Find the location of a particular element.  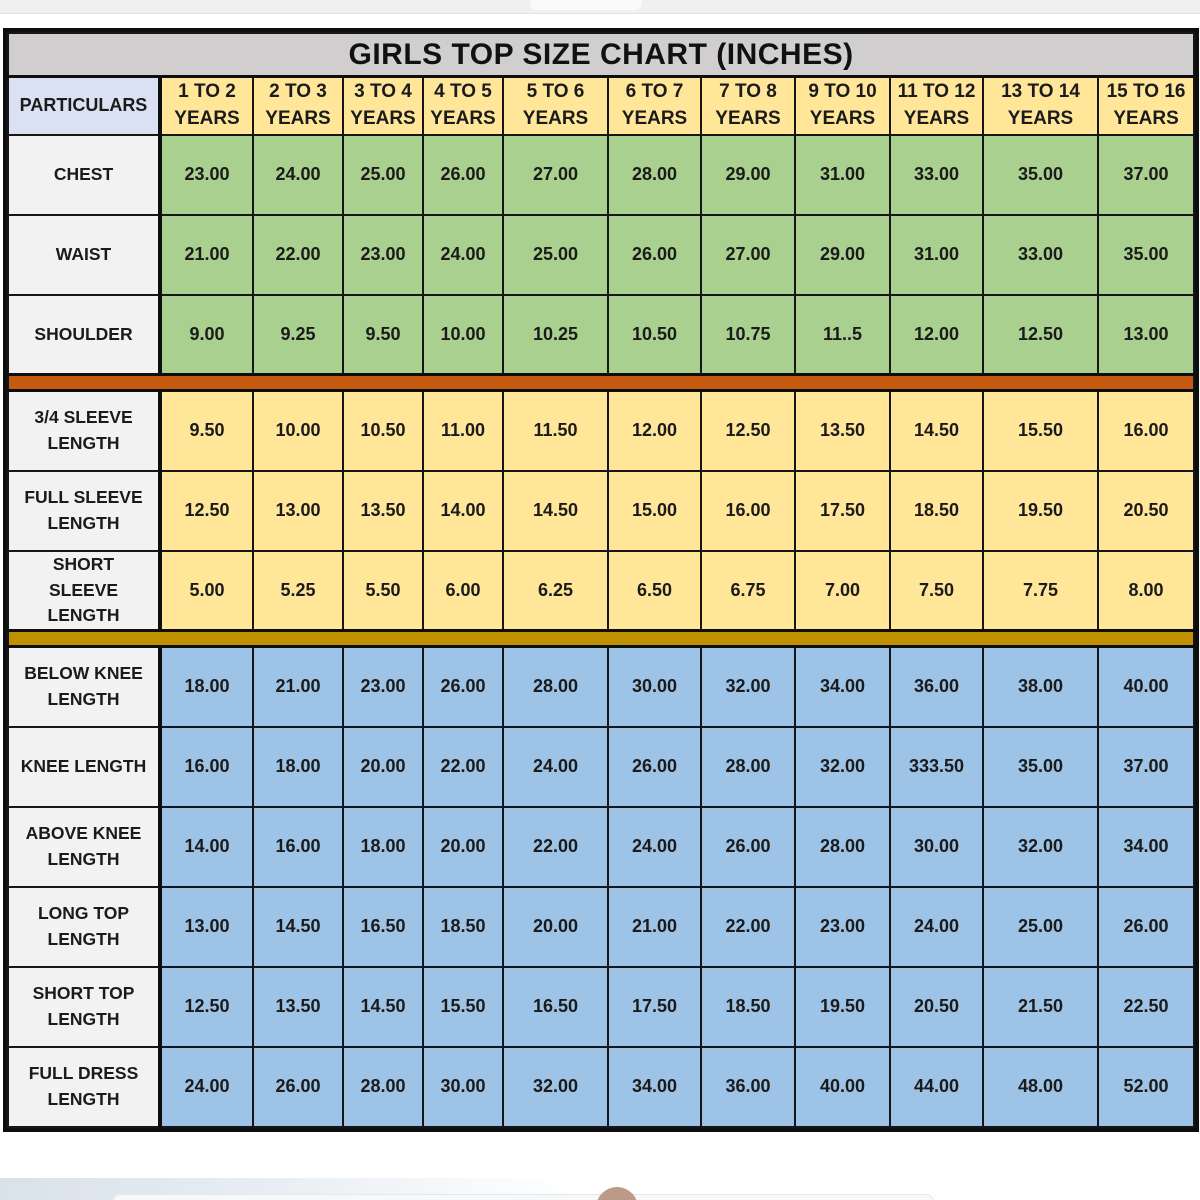

value-cell-below-knee-length-6: 32.00 is located at coordinates (748, 686).